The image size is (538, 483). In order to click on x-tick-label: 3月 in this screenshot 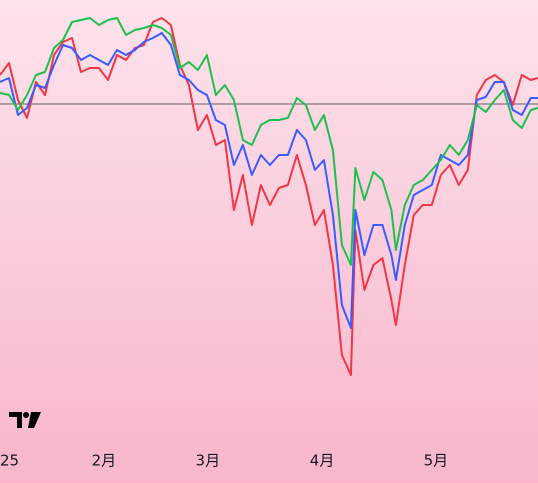, I will do `click(208, 461)`.